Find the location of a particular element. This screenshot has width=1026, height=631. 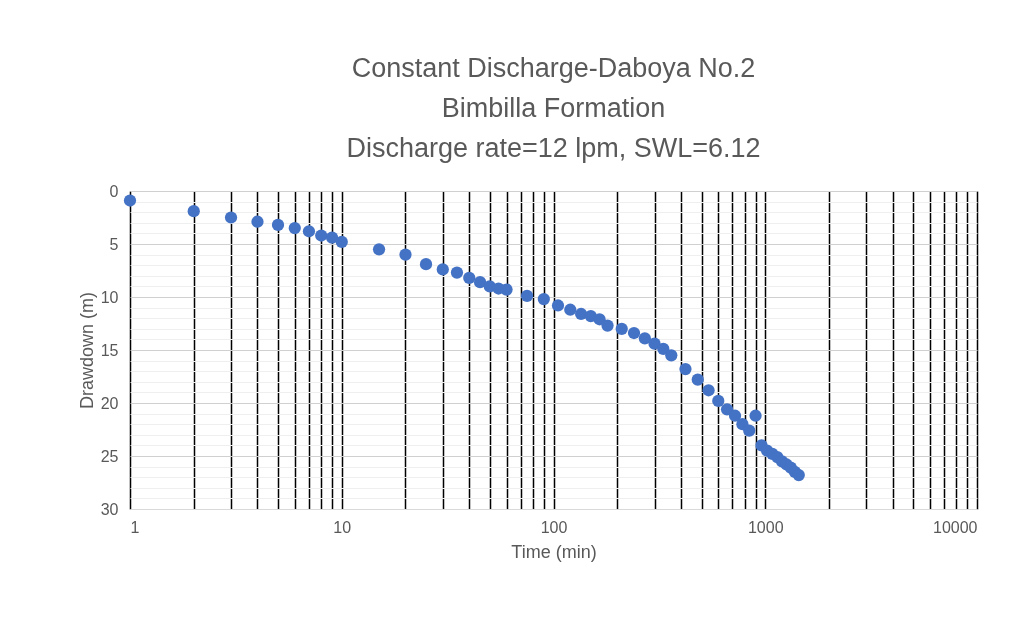

x-tick-label: 10000 is located at coordinates (955, 527).